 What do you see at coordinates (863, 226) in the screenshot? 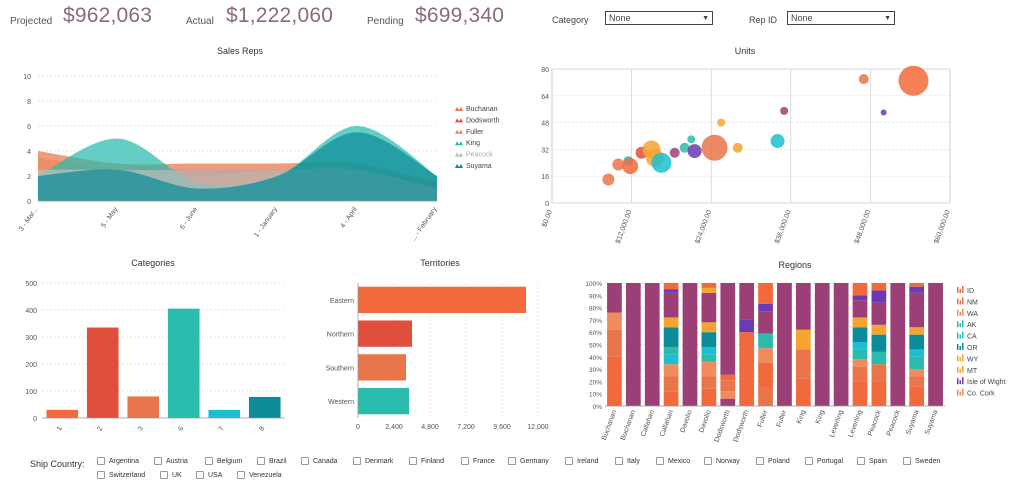
I see `x-tick-label: $48,000.00` at bounding box center [863, 226].